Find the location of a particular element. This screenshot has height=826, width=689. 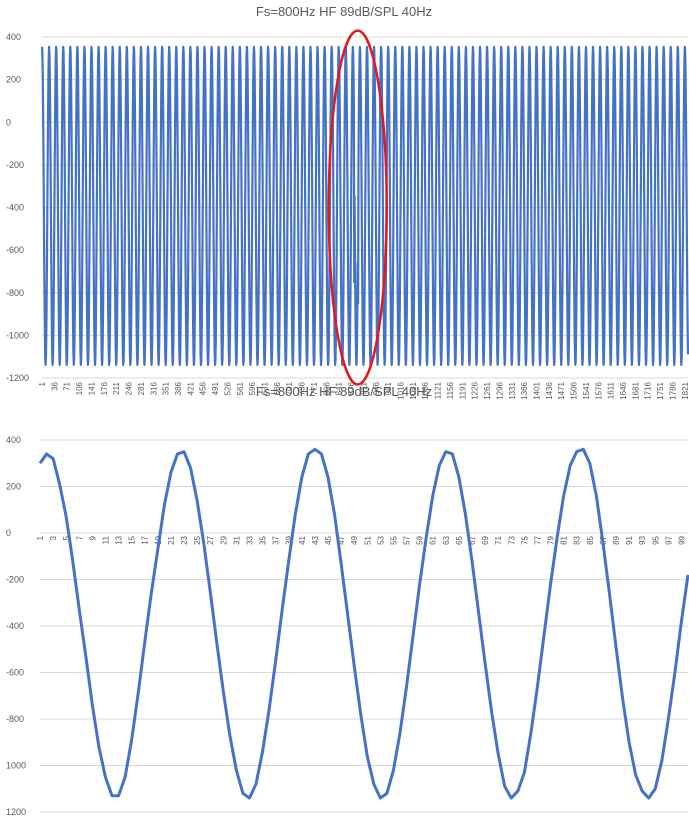

x-tick-label: 526 is located at coordinates (227, 388).